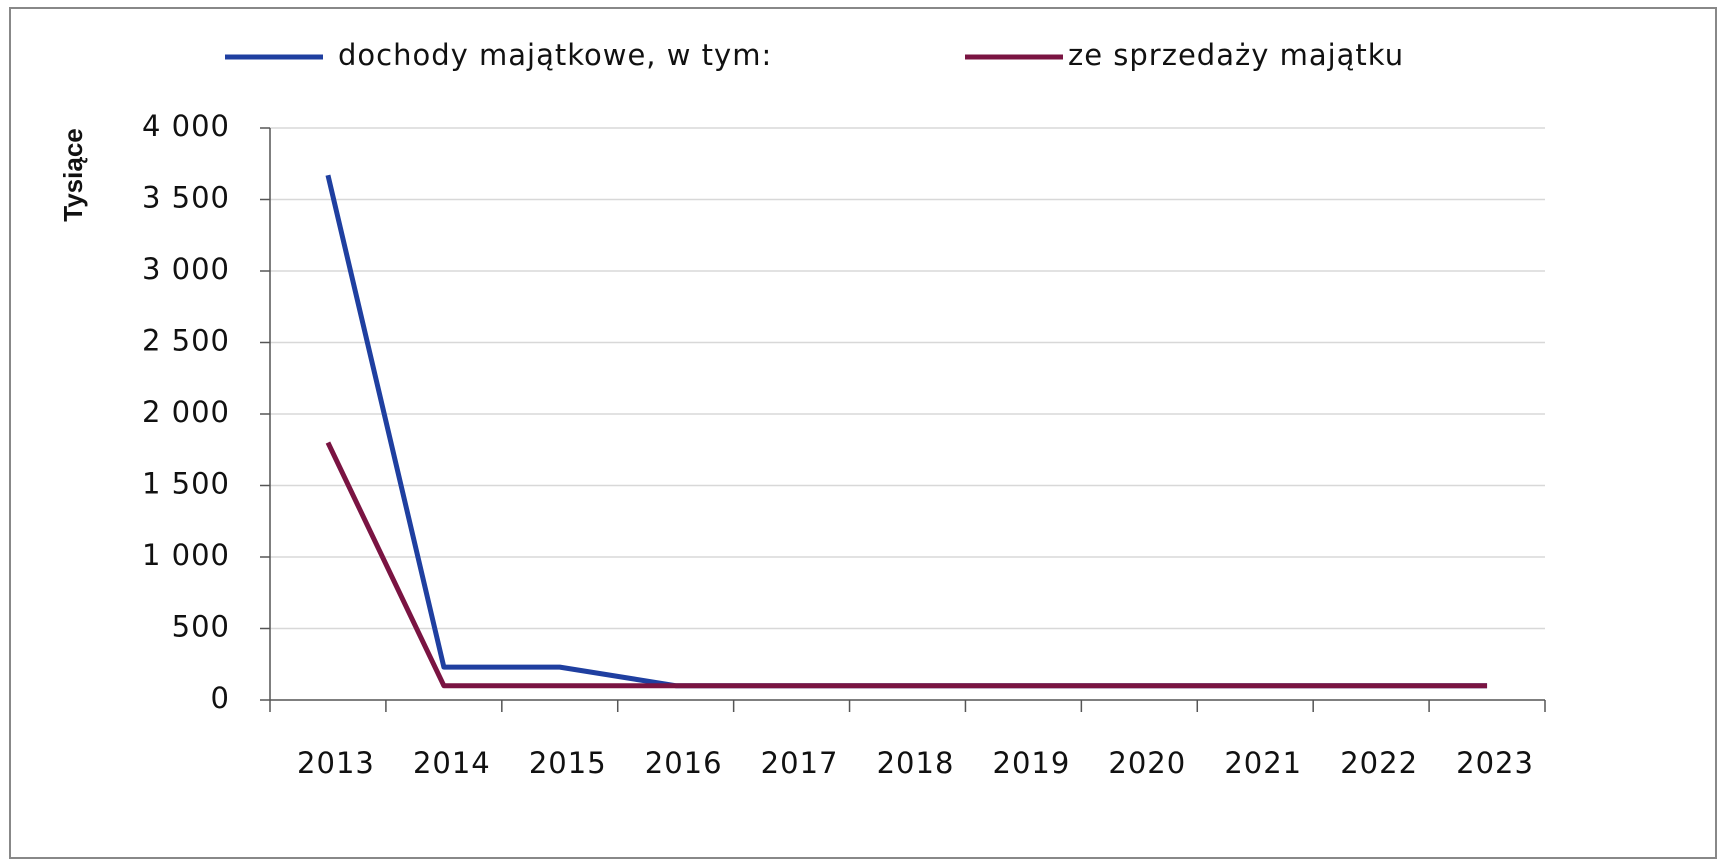  I want to click on x-tick-label: 2015, so click(568, 763).